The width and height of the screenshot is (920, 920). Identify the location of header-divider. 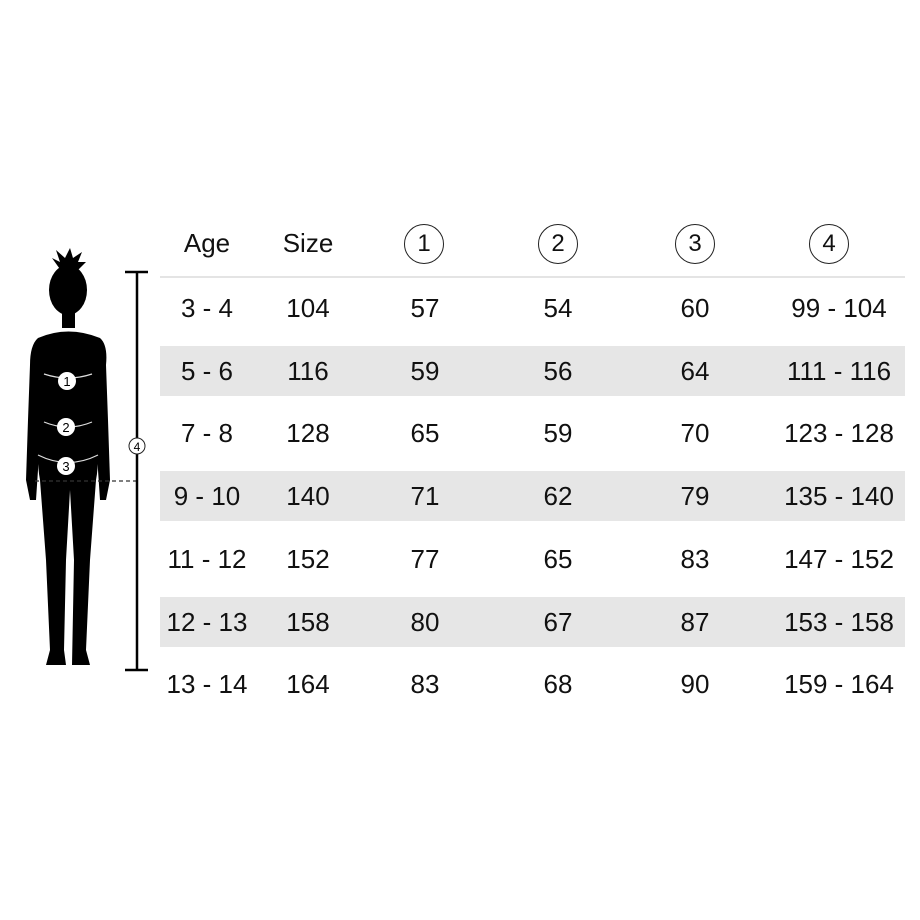
(532, 277).